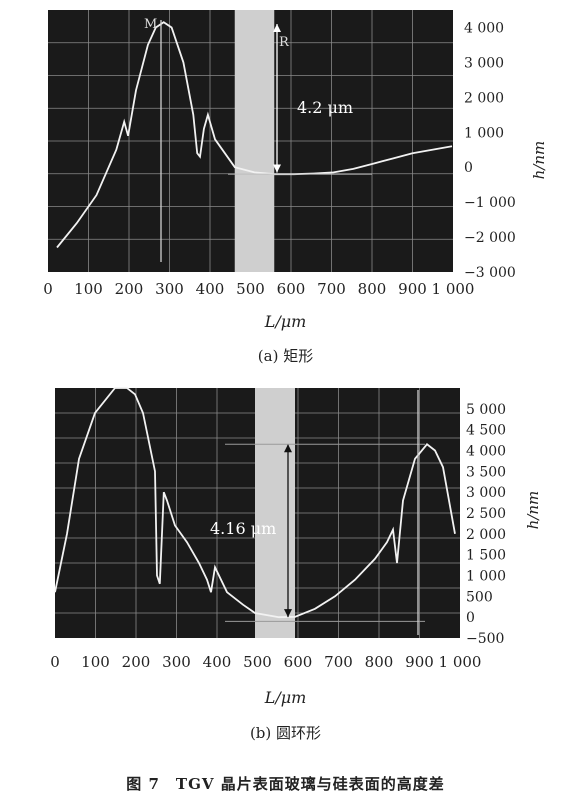  What do you see at coordinates (285, 321) in the screenshot?
I see `chart-a-xlabel: L/μm` at bounding box center [285, 321].